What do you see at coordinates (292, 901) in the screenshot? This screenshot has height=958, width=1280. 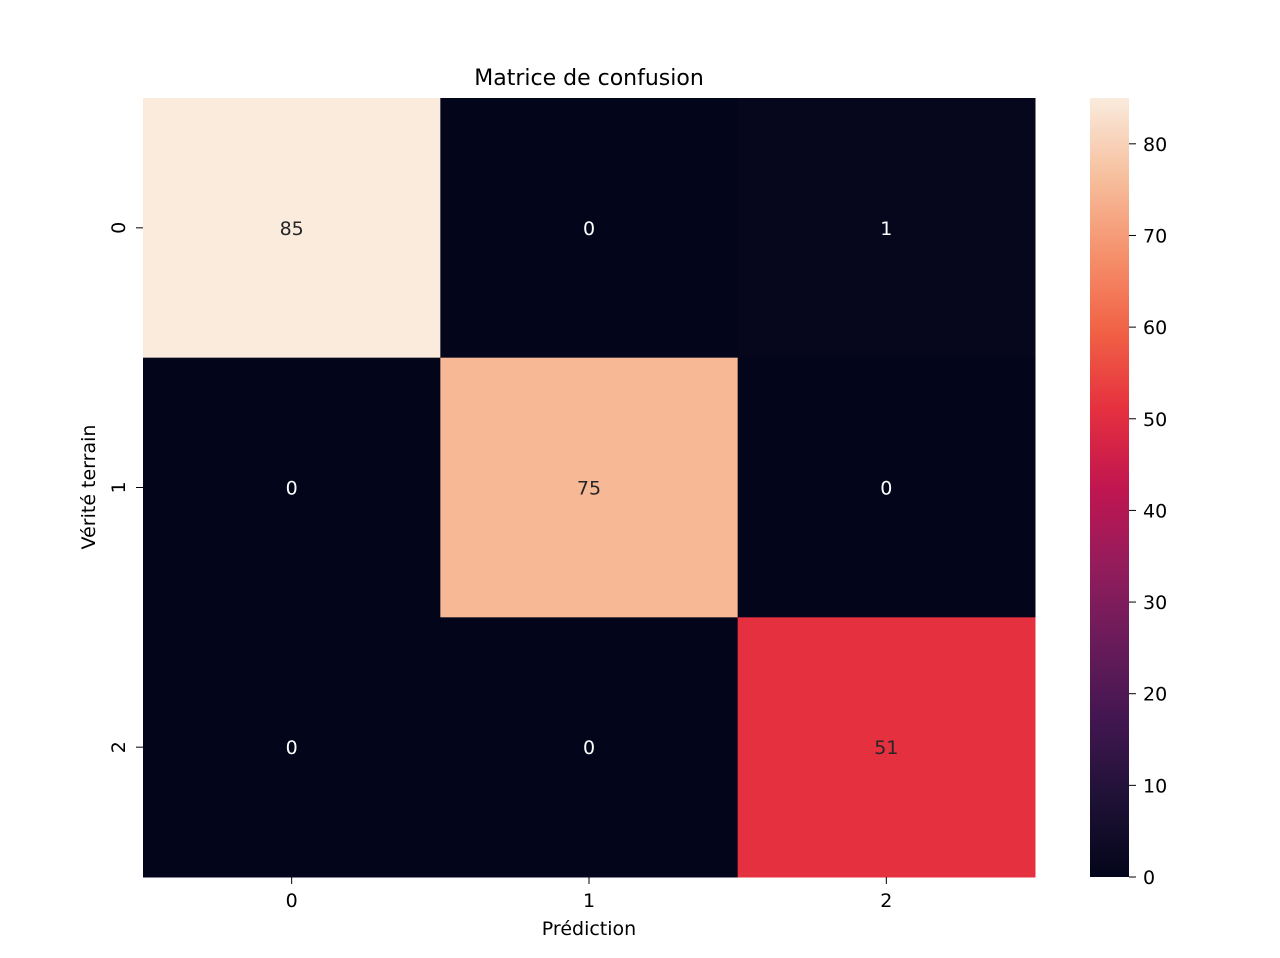 I see `x-tick-label: 0` at bounding box center [292, 901].